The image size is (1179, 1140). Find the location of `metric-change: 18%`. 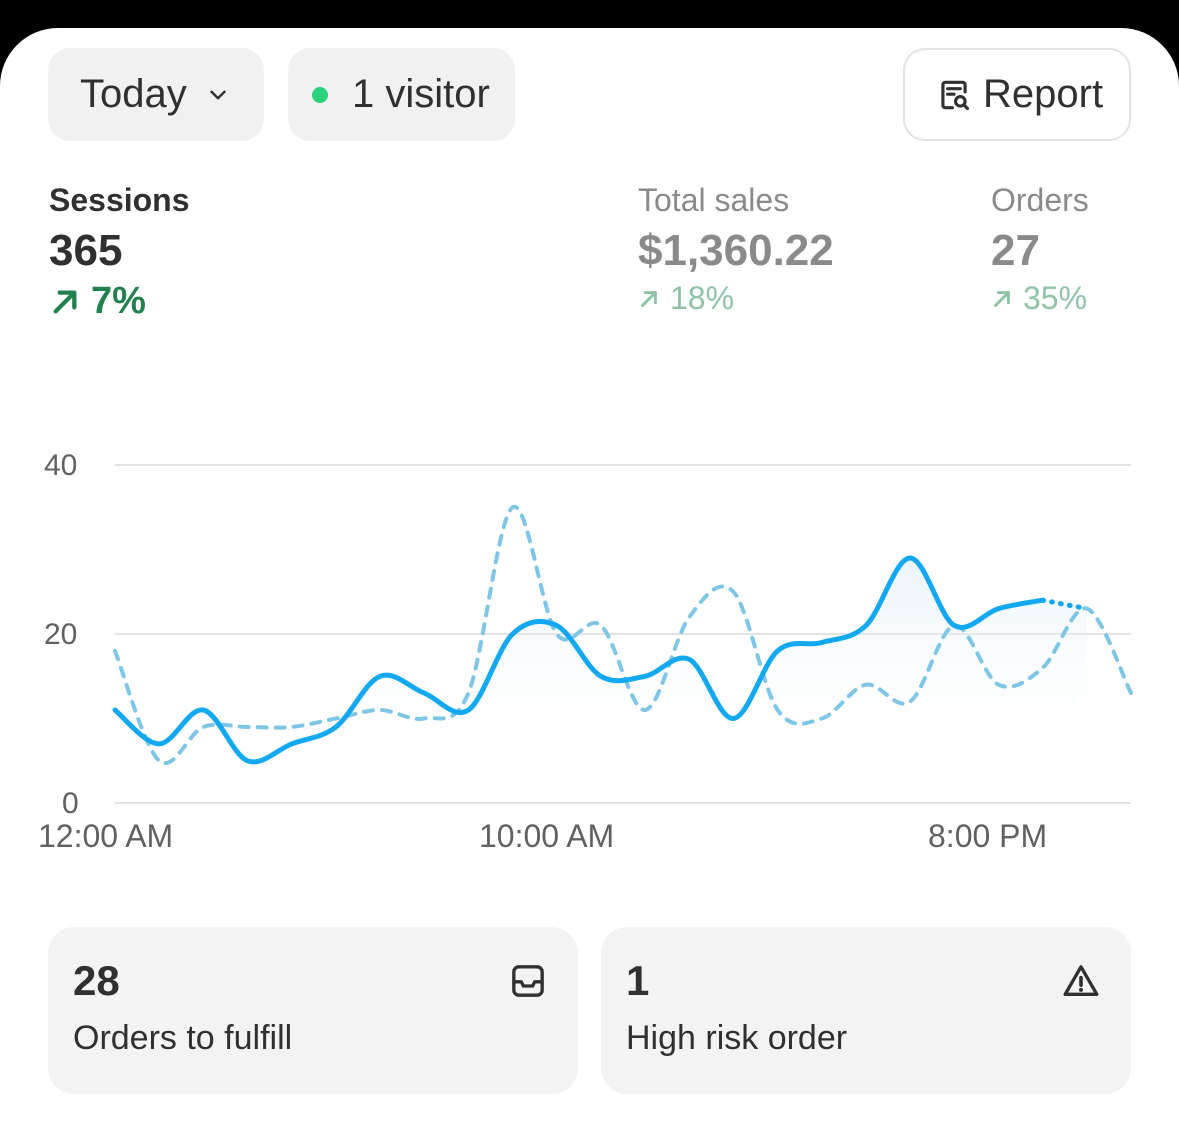

metric-change: 18% is located at coordinates (736, 298).